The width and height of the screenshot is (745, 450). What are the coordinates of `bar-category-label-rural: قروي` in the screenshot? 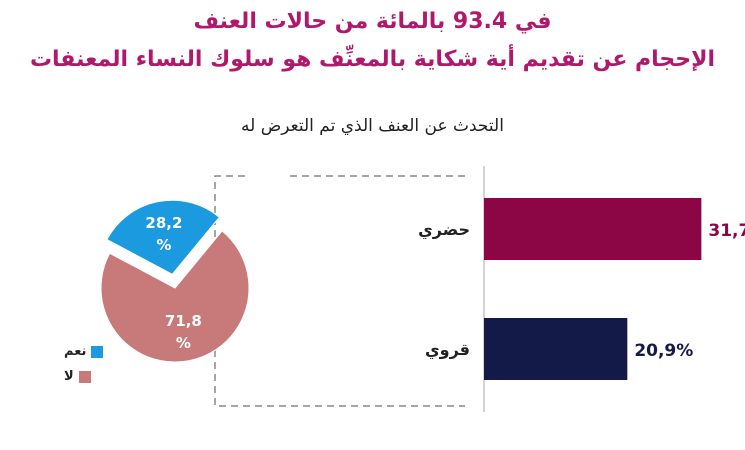 It's located at (447, 350).